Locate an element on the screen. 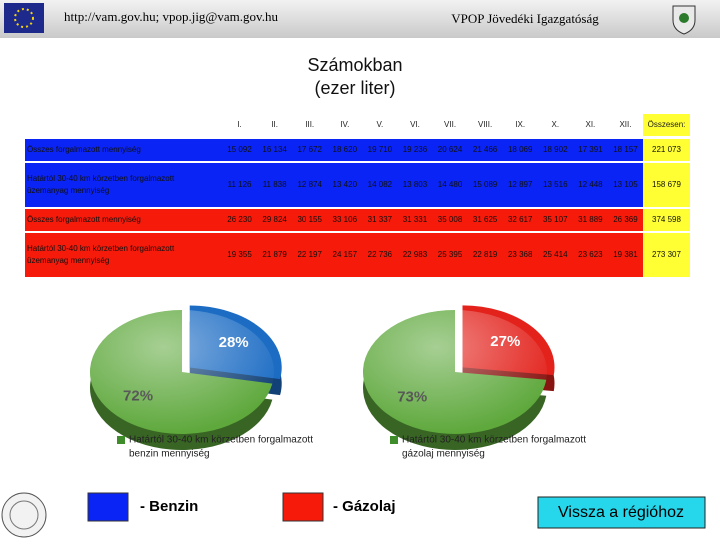  table-cell: 12 448 is located at coordinates (590, 184).